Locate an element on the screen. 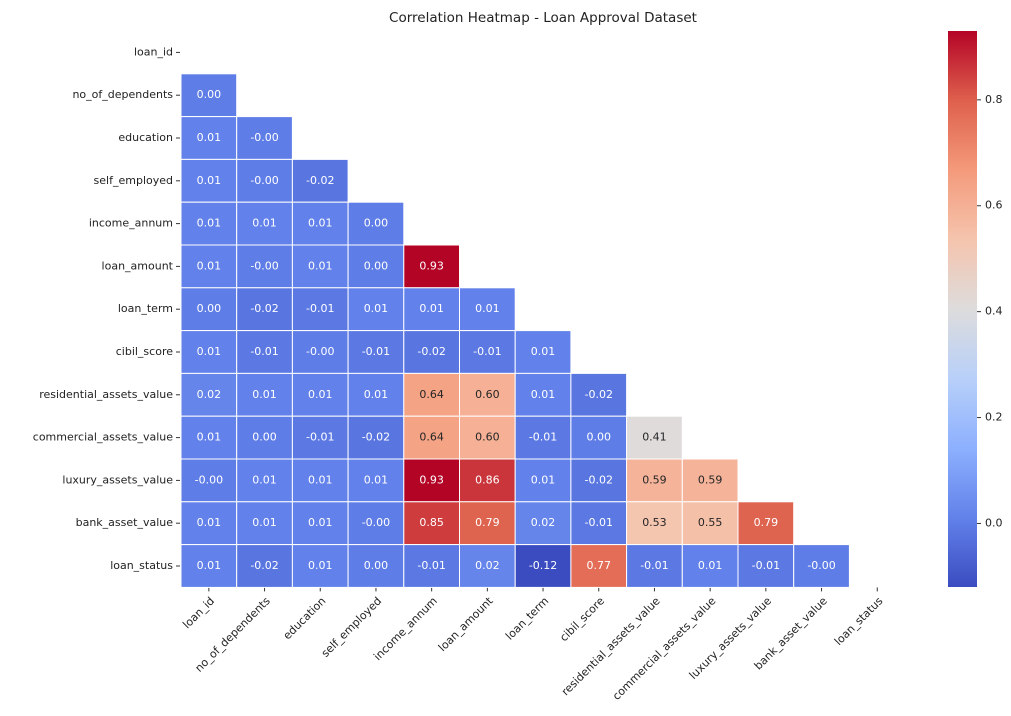  cell-label: 0.93 is located at coordinates (431, 265).